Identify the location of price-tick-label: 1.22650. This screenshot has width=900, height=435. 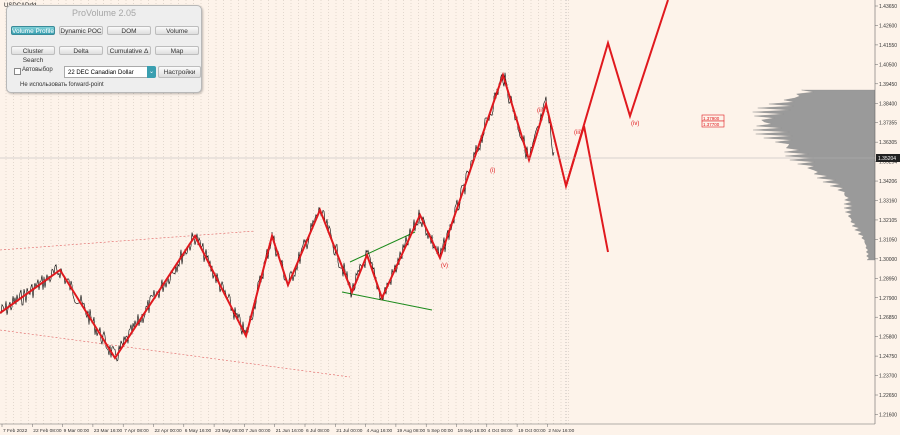
(888, 396).